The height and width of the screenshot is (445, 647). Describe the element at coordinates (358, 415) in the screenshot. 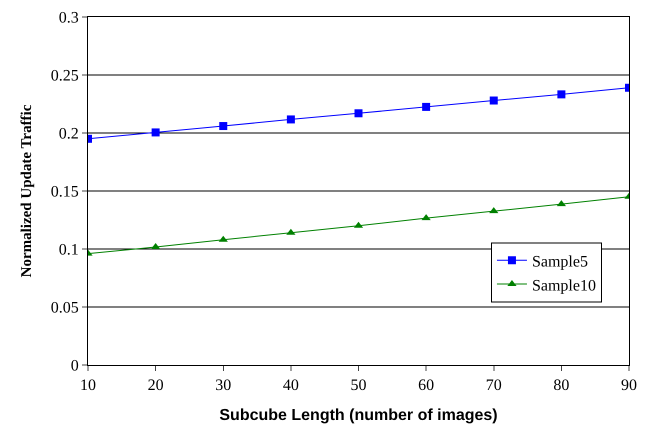

I see `x-axis-title: Subcube Length (number of images)` at that location.